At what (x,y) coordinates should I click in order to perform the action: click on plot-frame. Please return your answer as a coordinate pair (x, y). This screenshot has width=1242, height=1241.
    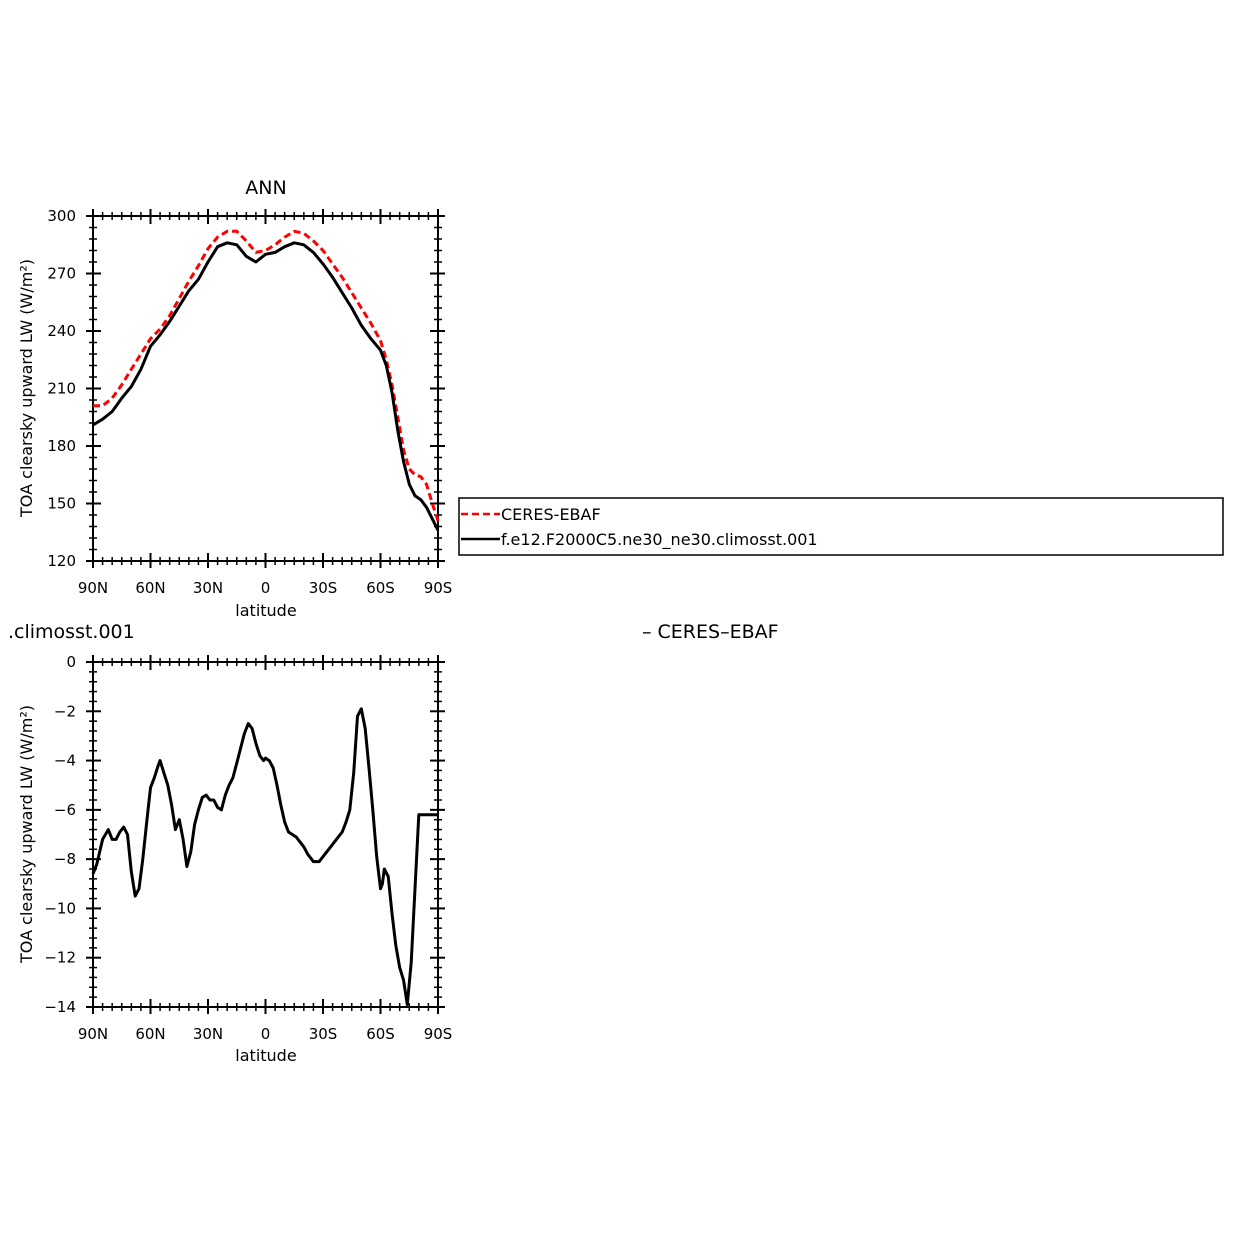
    Looking at the image, I should click on (265, 388).